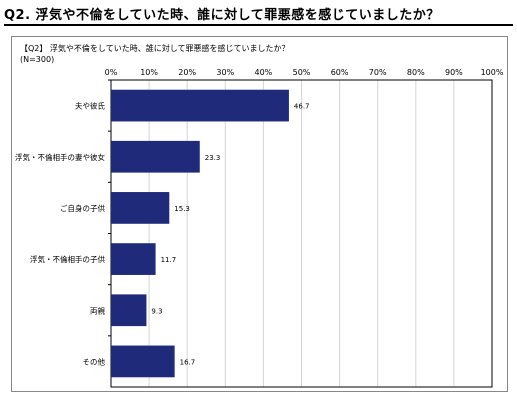  Describe the element at coordinates (60, 157) in the screenshot. I see `category-label: 浮気・不倫相手の妻や彼女` at that location.